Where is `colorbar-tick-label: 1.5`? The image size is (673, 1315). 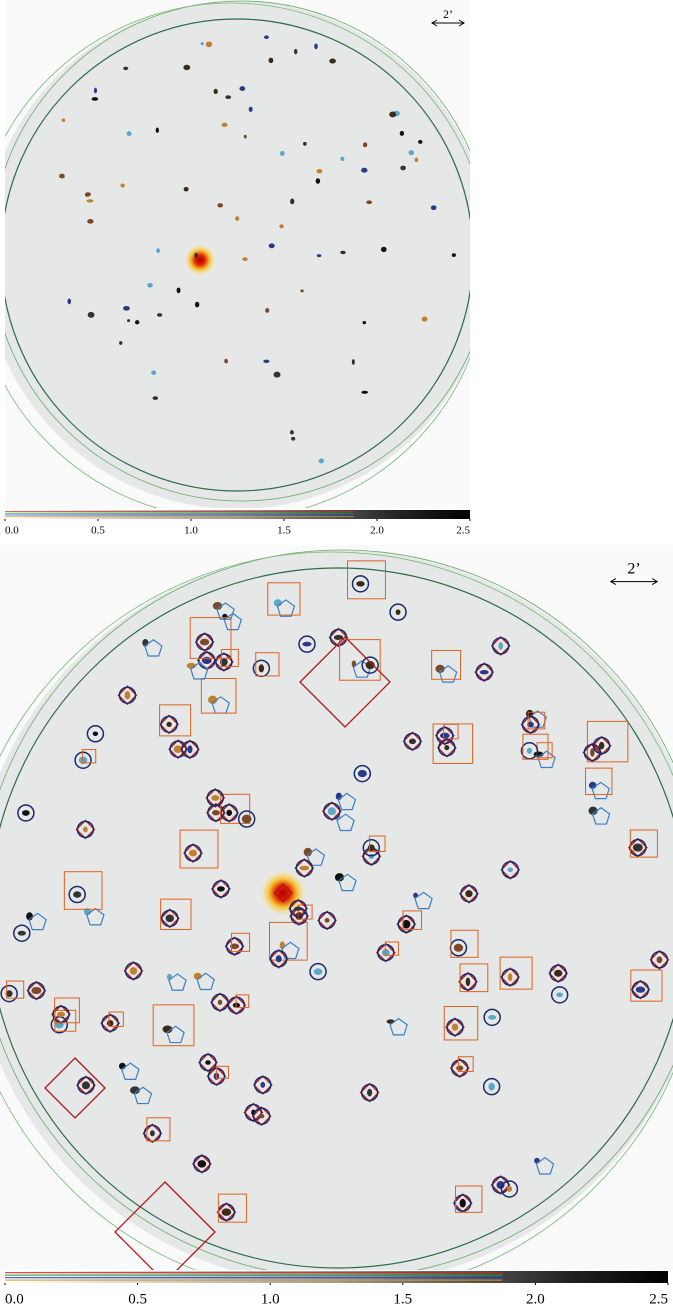 colorbar-tick-label: 1.5 is located at coordinates (402, 1299).